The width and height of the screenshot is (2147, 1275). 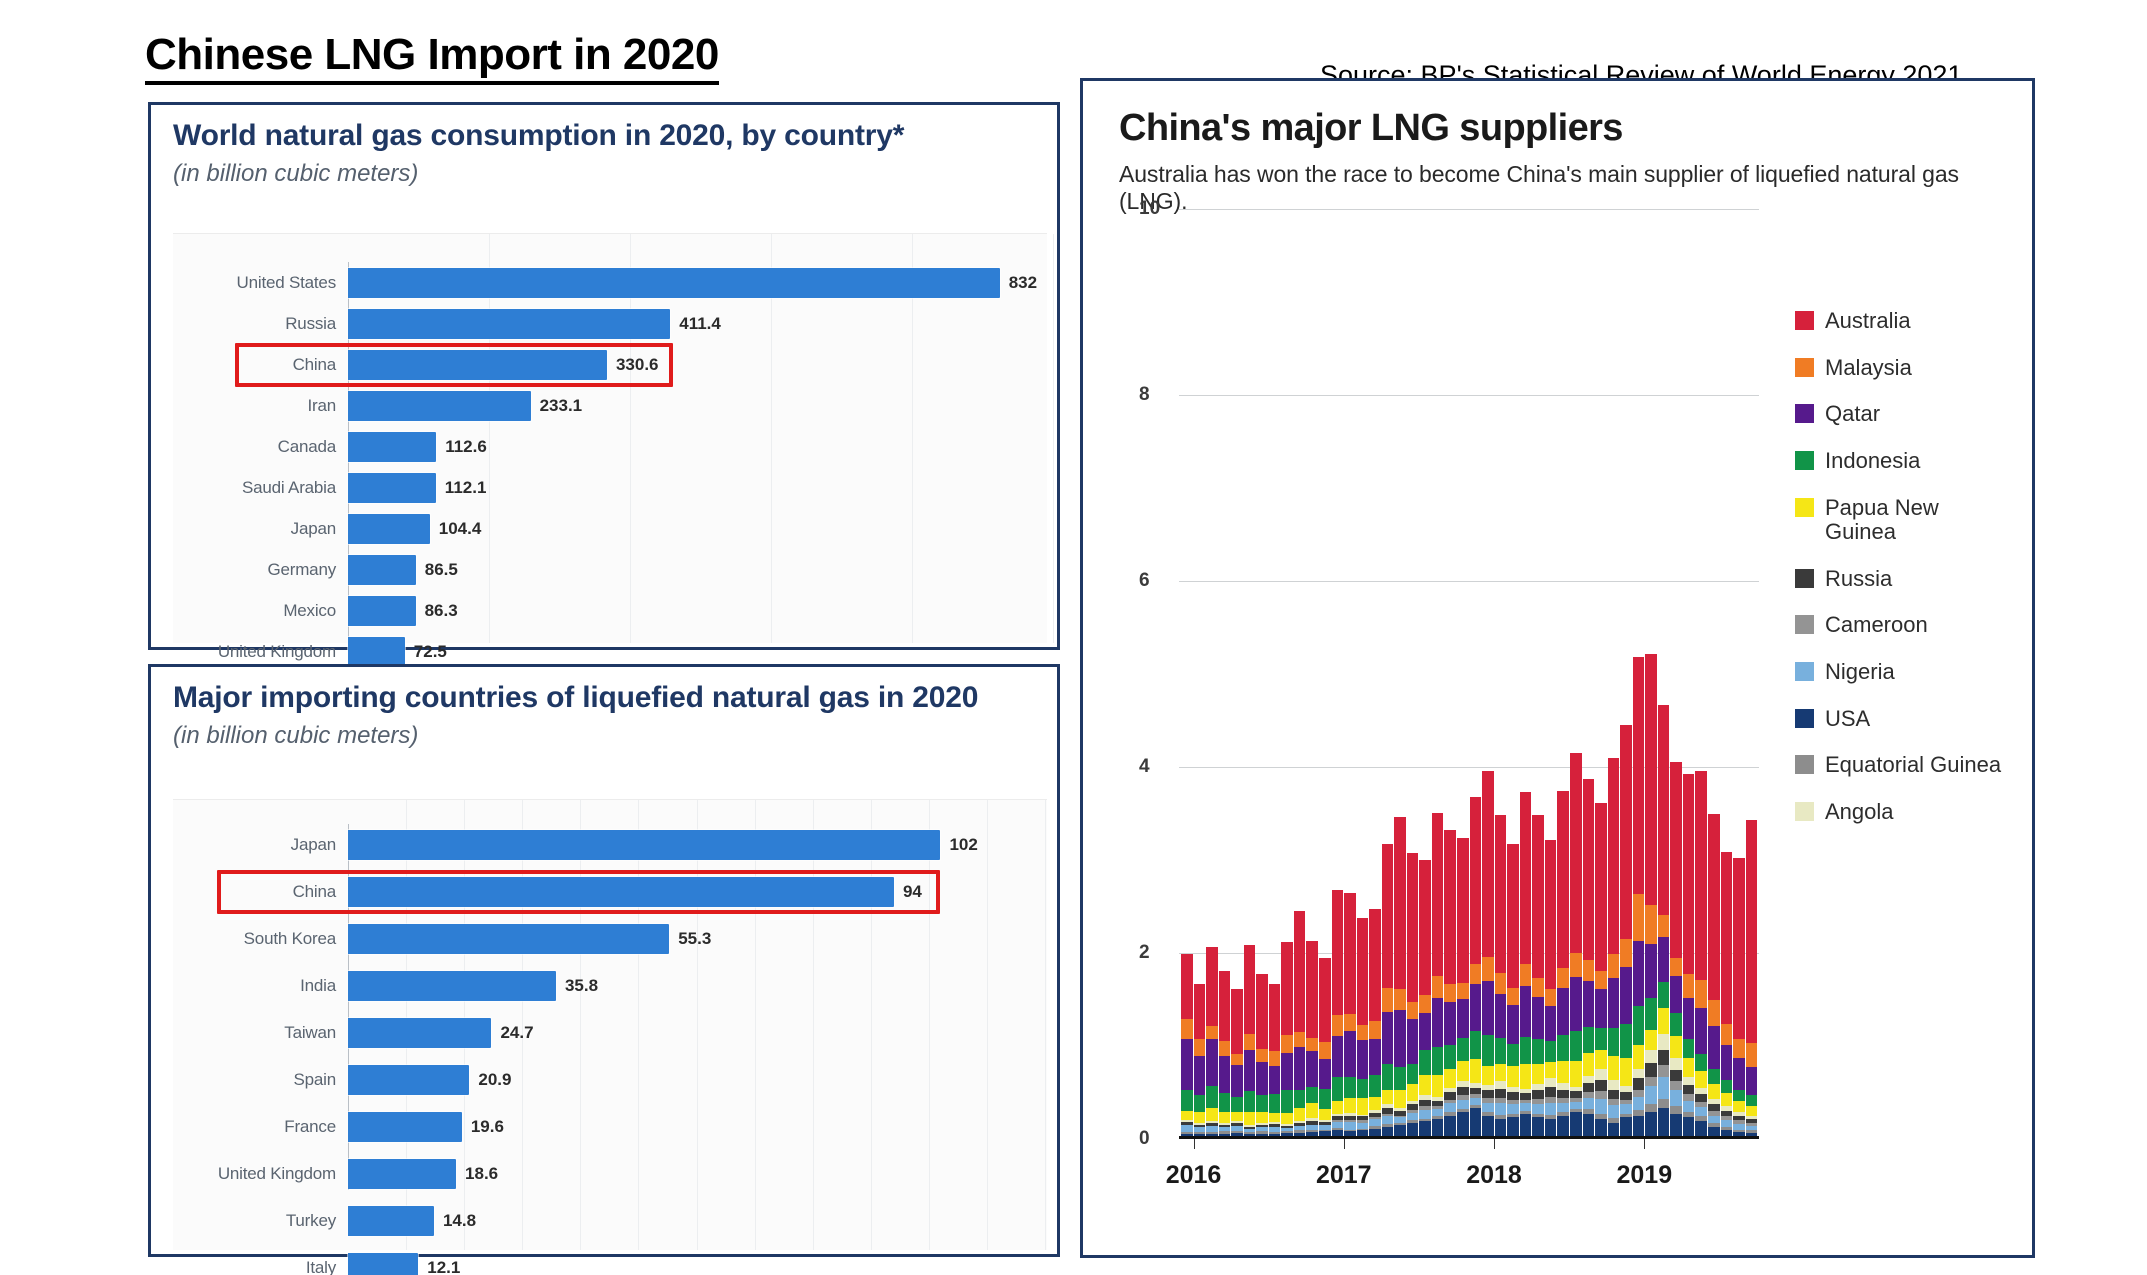 What do you see at coordinates (1905, 368) in the screenshot?
I see `legend-item-malaysia: Malaysia` at bounding box center [1905, 368].